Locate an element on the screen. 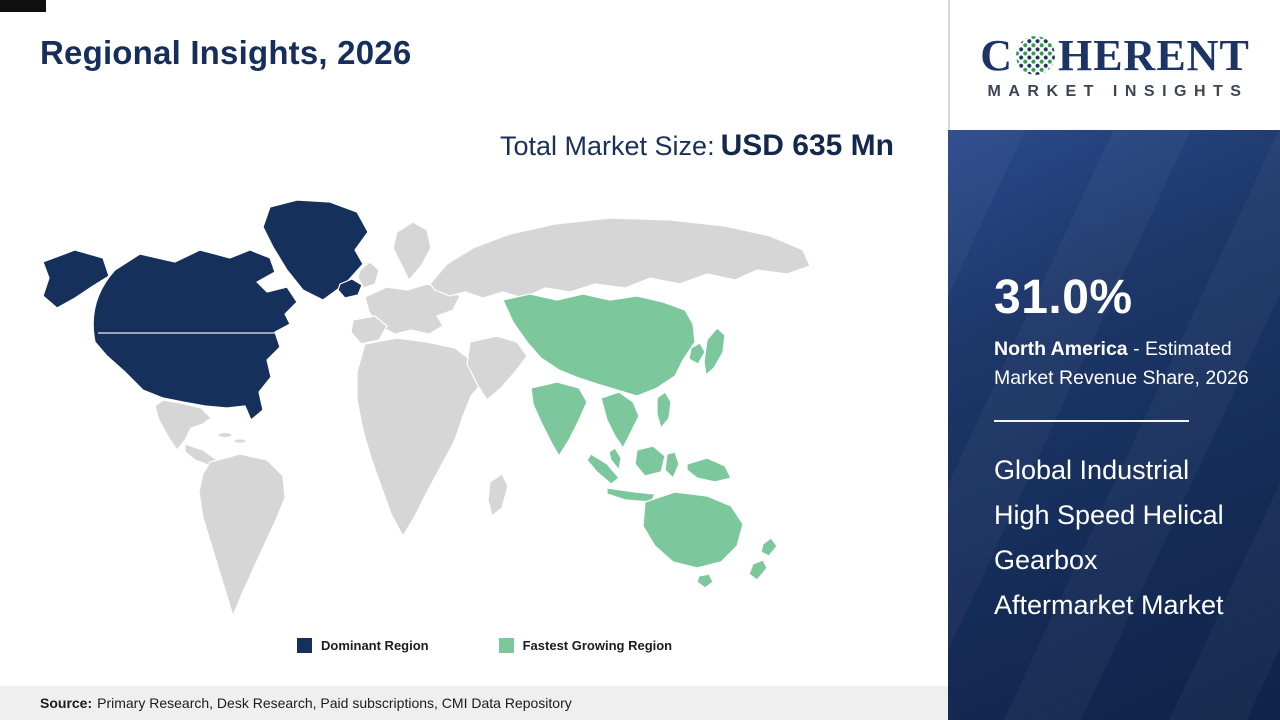 The image size is (1280, 720). page-title: Regional Insights, 2026 is located at coordinates (226, 52).